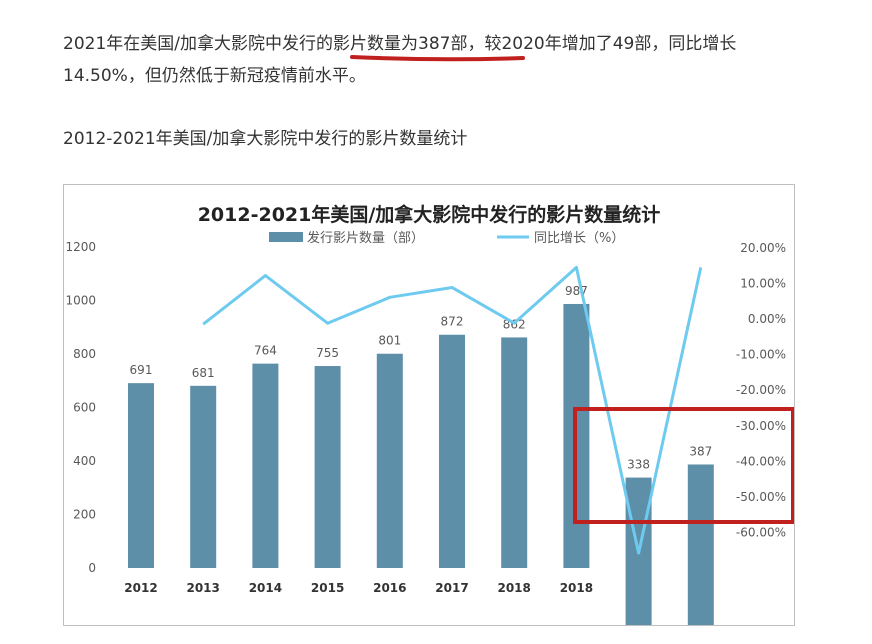 Image resolution: width=872 pixels, height=644 pixels. Describe the element at coordinates (761, 461) in the screenshot. I see `right-axis-tick-label: -40.00%` at that location.